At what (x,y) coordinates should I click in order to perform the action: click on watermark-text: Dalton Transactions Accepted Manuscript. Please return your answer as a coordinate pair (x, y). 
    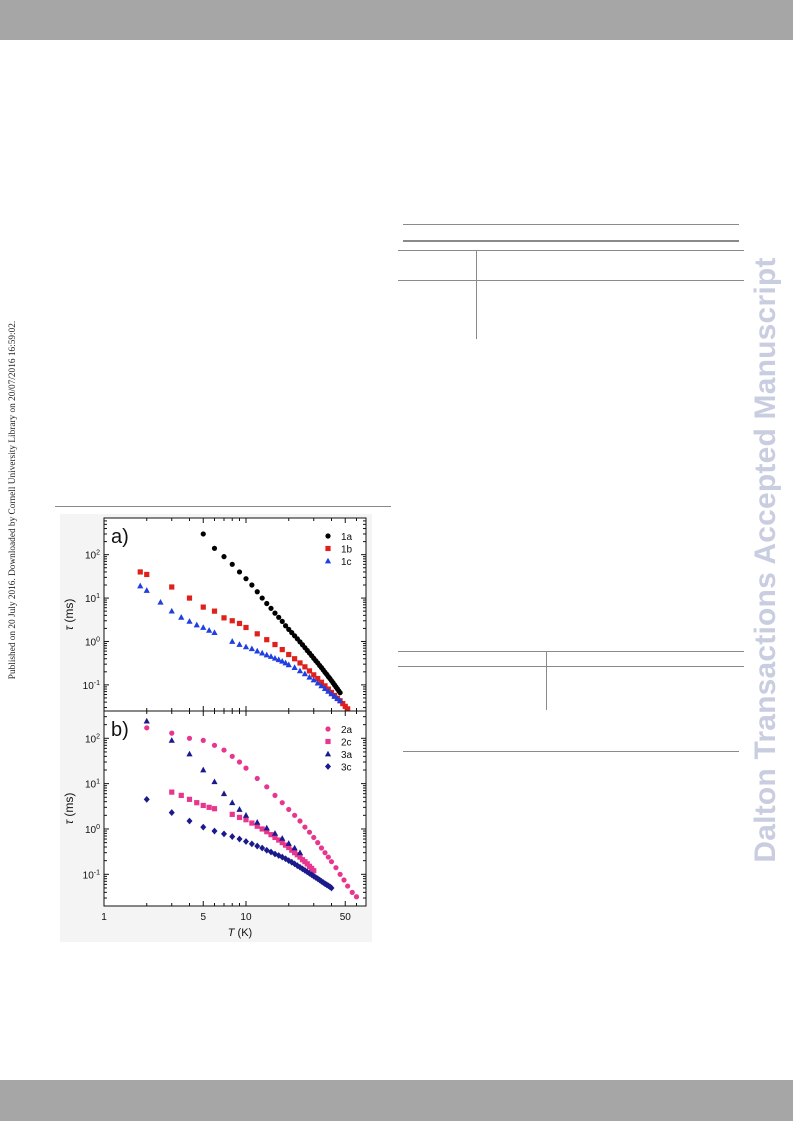
    Looking at the image, I should click on (765, 560).